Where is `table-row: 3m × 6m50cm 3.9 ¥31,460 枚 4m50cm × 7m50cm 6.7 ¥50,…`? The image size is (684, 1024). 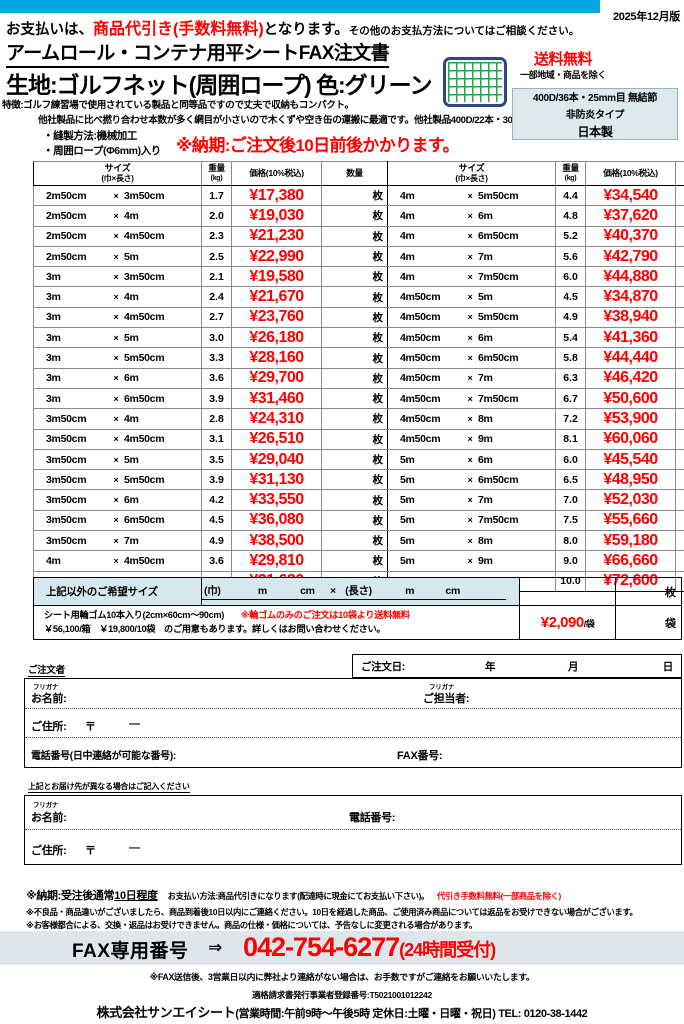
table-row: 3m × 6m50cm 3.9 ¥31,460 枚 4m50cm × 7m50cm 6.7 ¥50,… is located at coordinates (358, 398).